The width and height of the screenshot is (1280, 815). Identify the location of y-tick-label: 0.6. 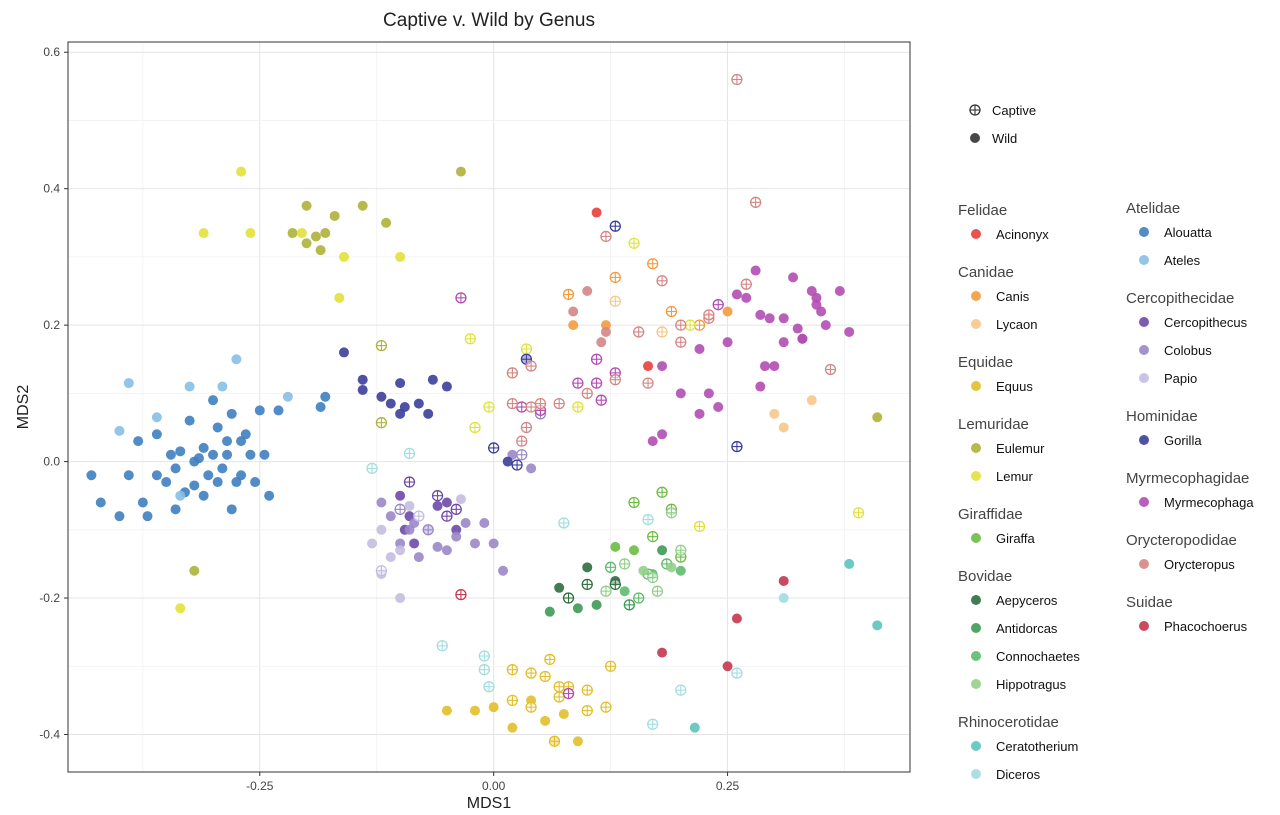
(51, 52).